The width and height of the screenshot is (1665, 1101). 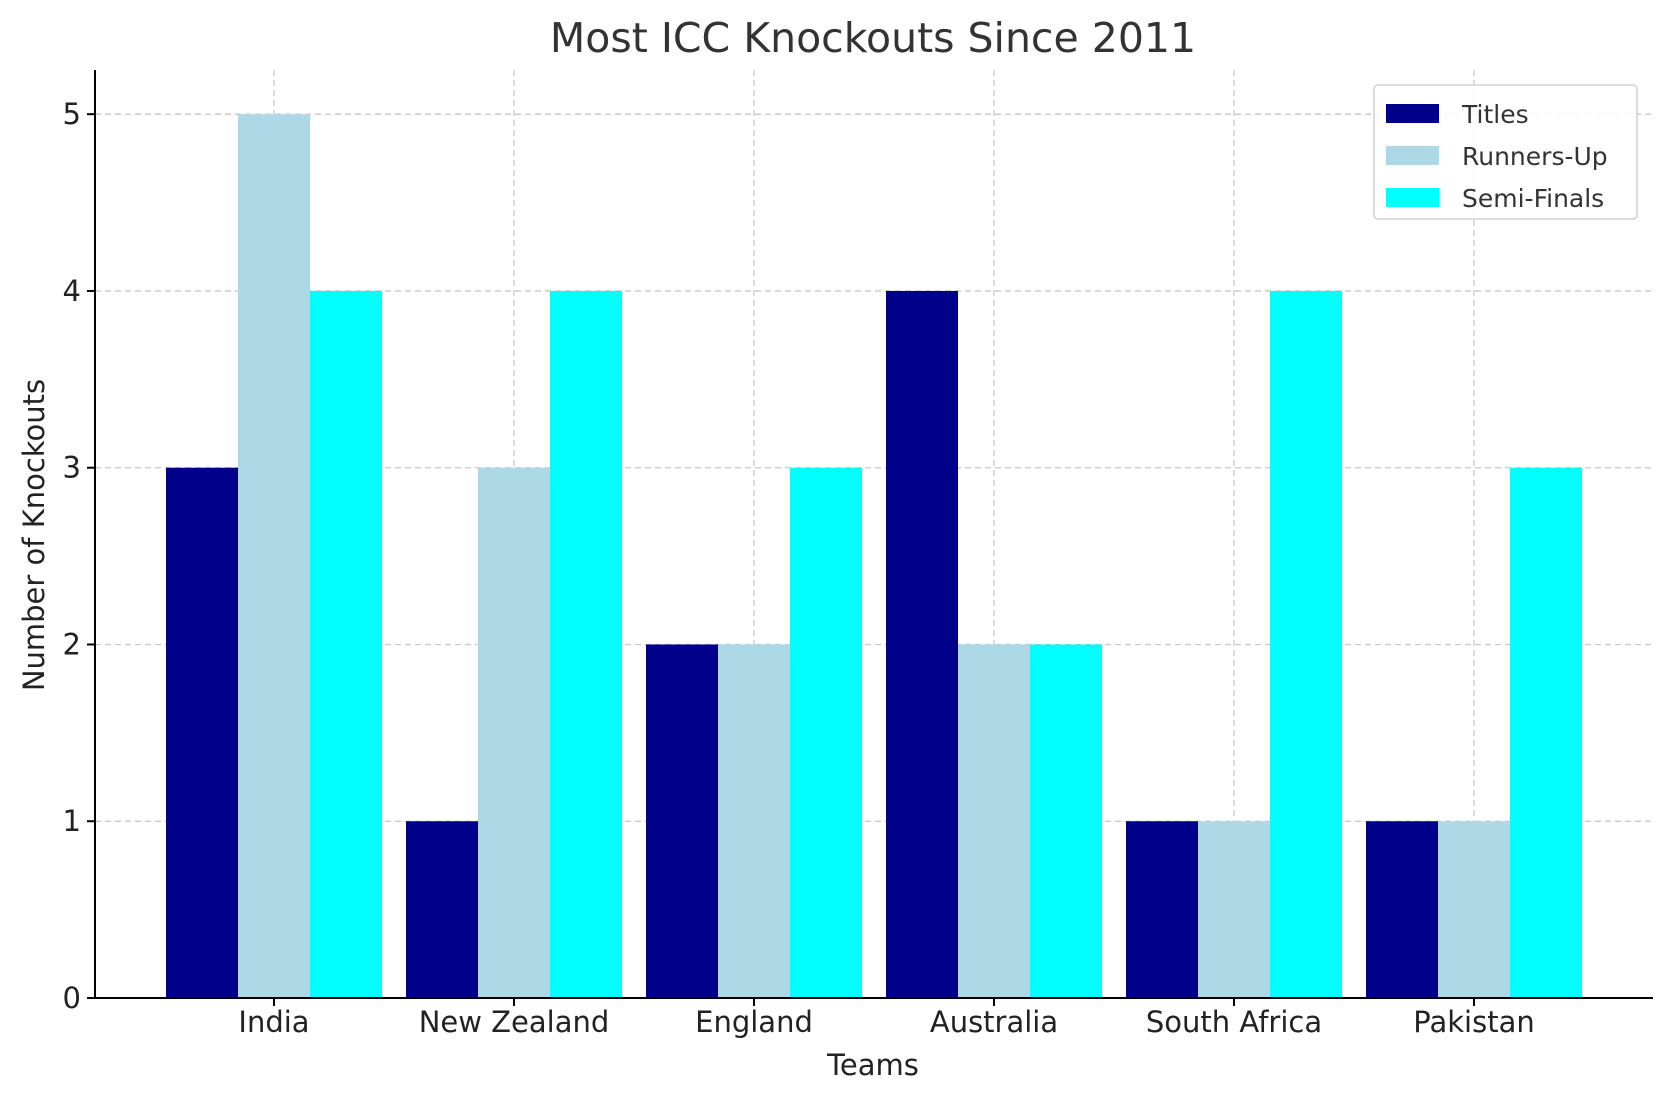 I want to click on x-axis-label: Teams, so click(x=872, y=1065).